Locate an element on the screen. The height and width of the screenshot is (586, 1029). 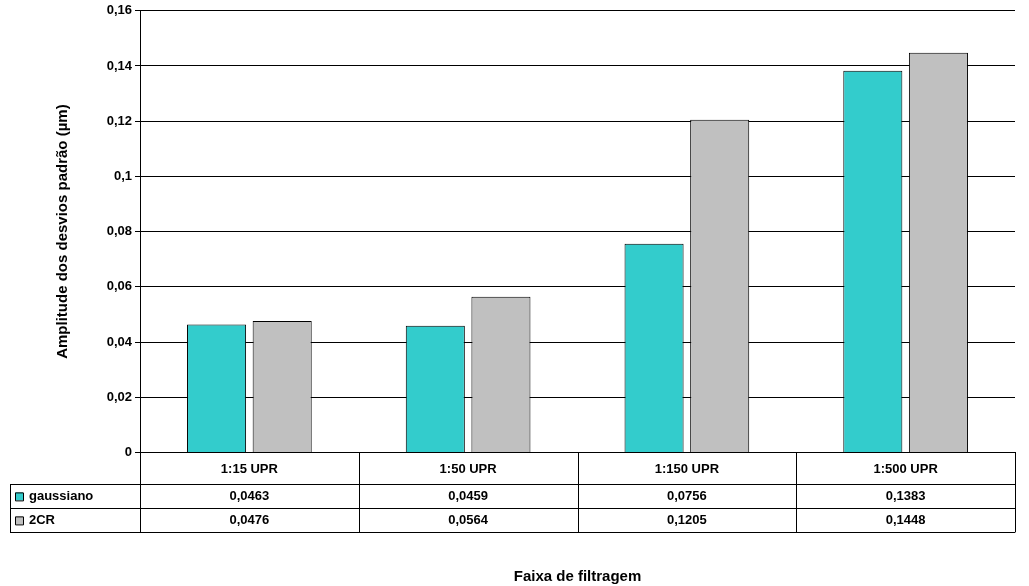
y-tick-label: 0,04 is located at coordinates (119, 341).